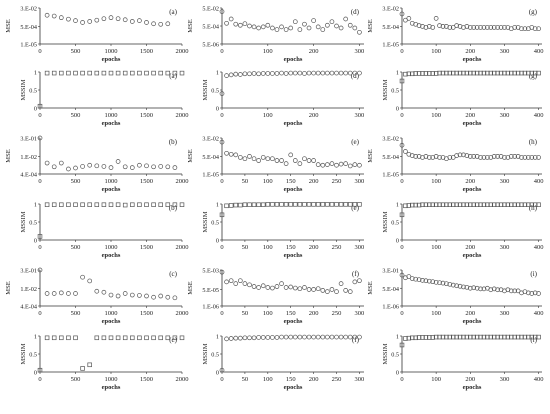 The height and width of the screenshot is (414, 550). Describe the element at coordinates (397, 205) in the screenshot. I see `y-tick-label: 1` at that location.